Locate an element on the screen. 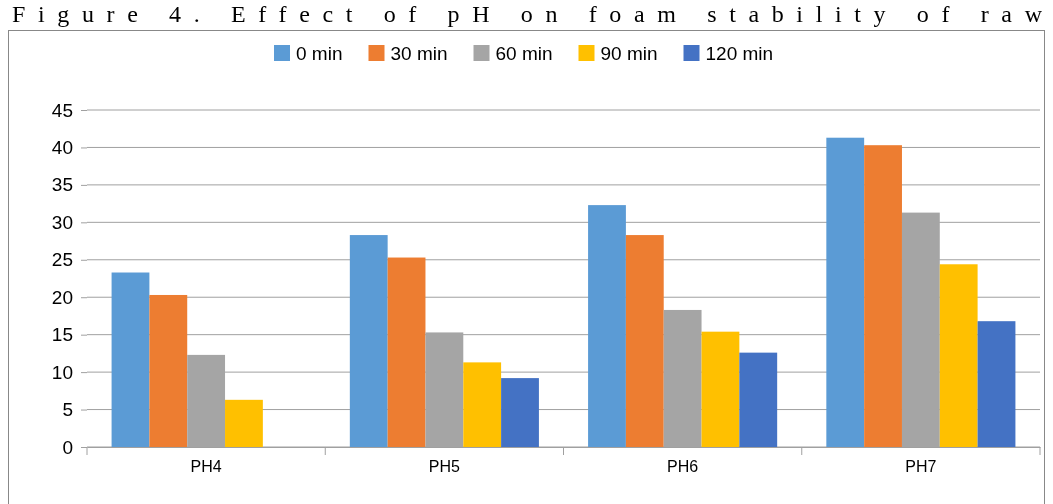 This screenshot has height=504, width=1053. x-tick-label: PH4 is located at coordinates (206, 467).